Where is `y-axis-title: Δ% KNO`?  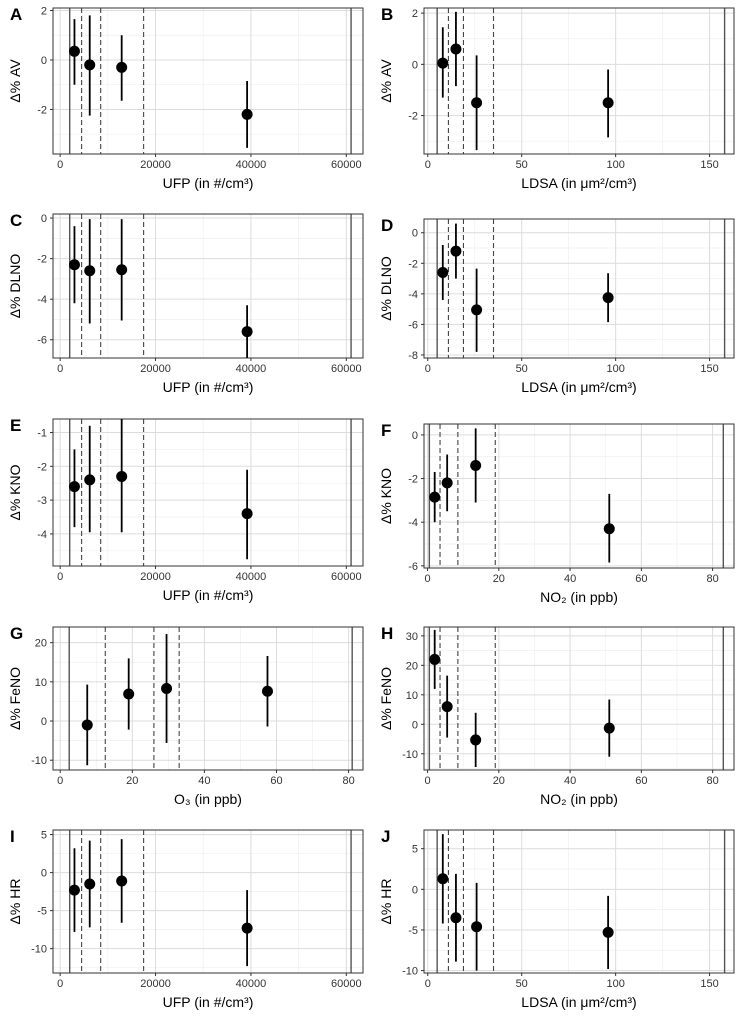 y-axis-title: Δ% KNO is located at coordinates (15, 492).